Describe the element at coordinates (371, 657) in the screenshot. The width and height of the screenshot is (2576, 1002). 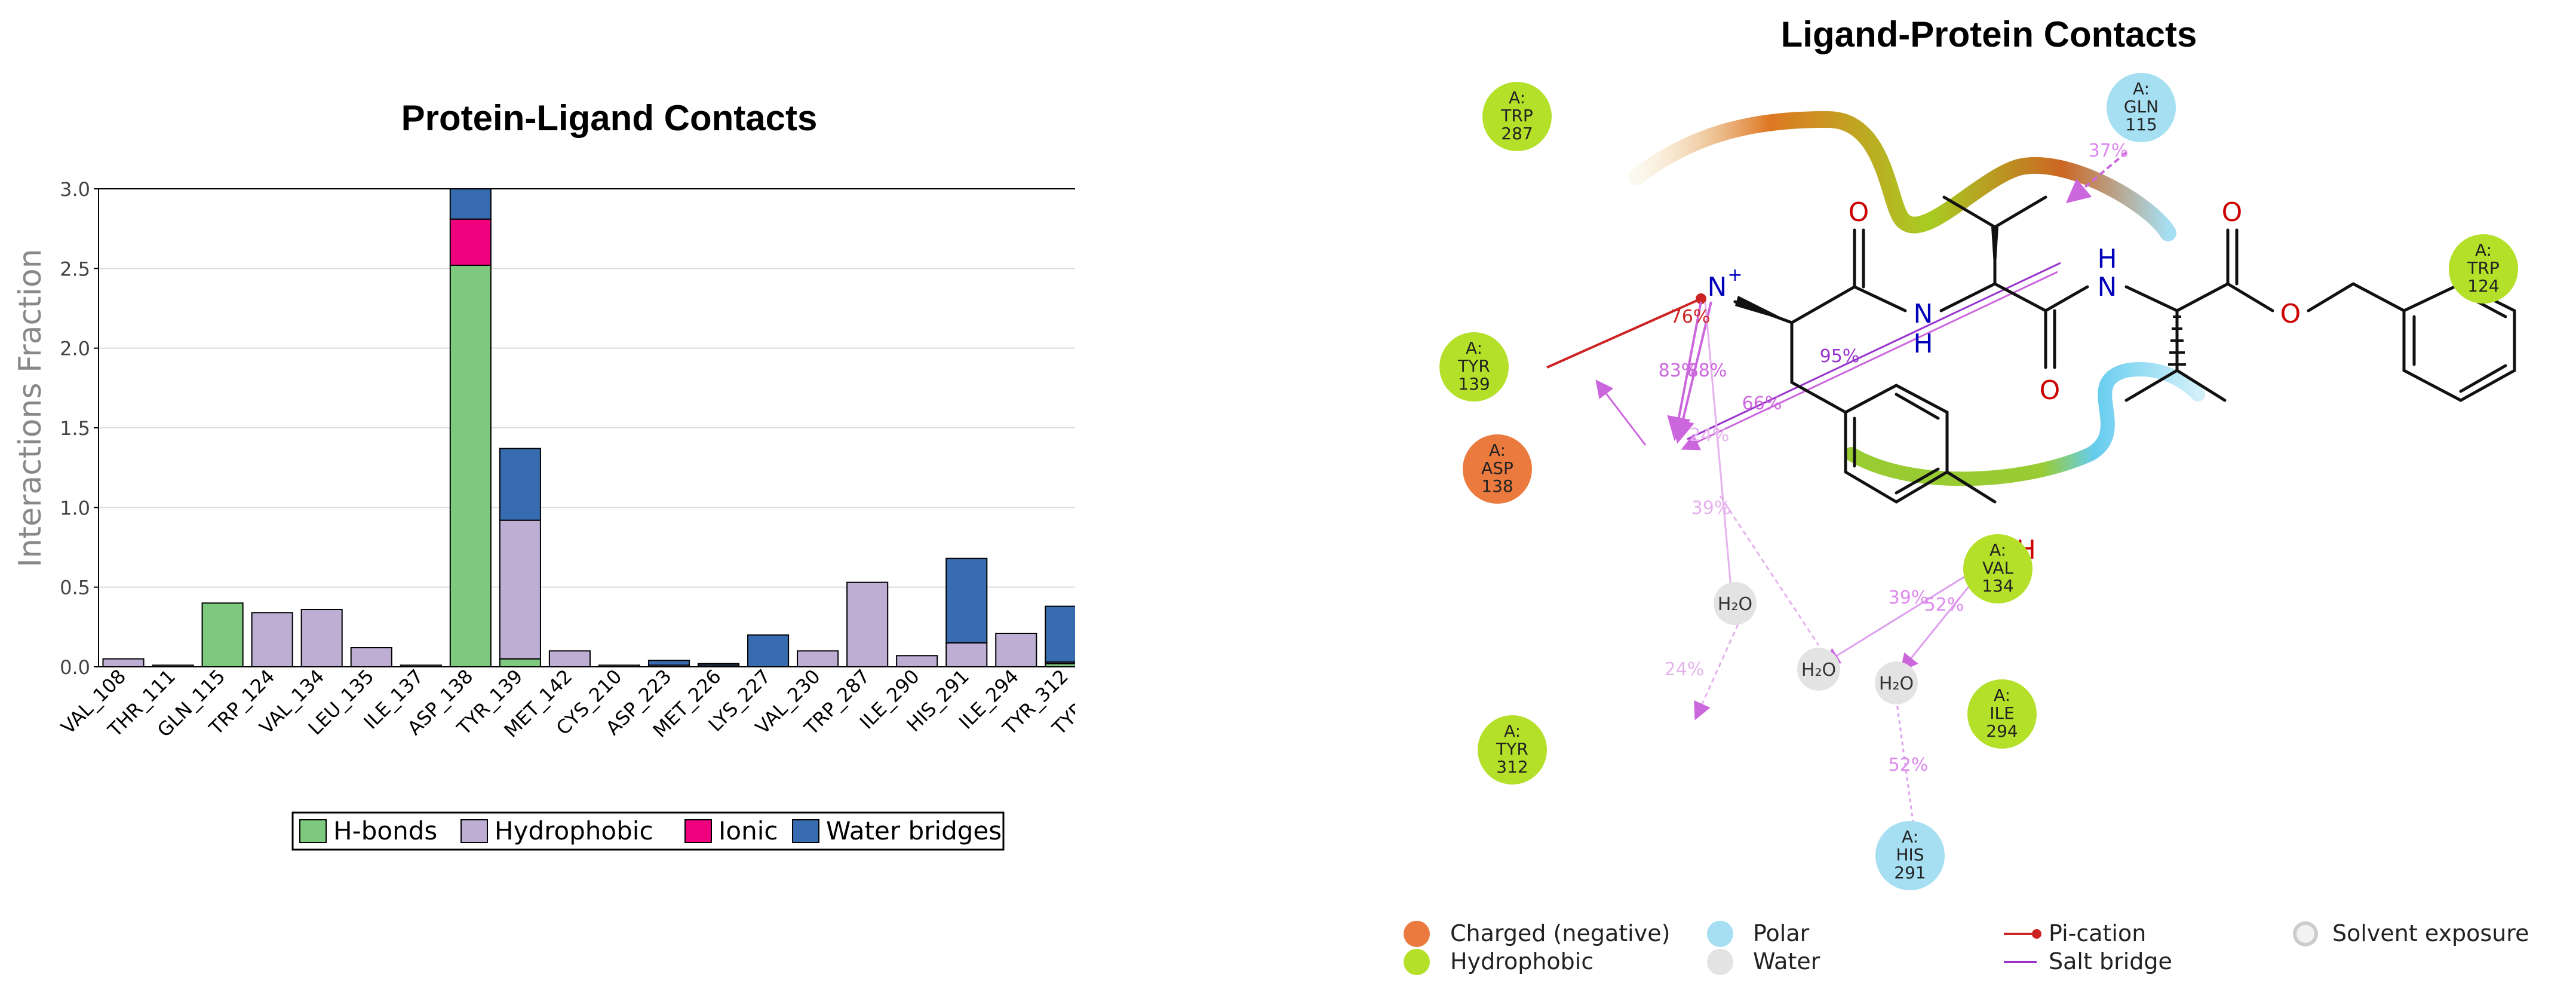
I see `bar-LEU_135-hydrophobic` at that location.